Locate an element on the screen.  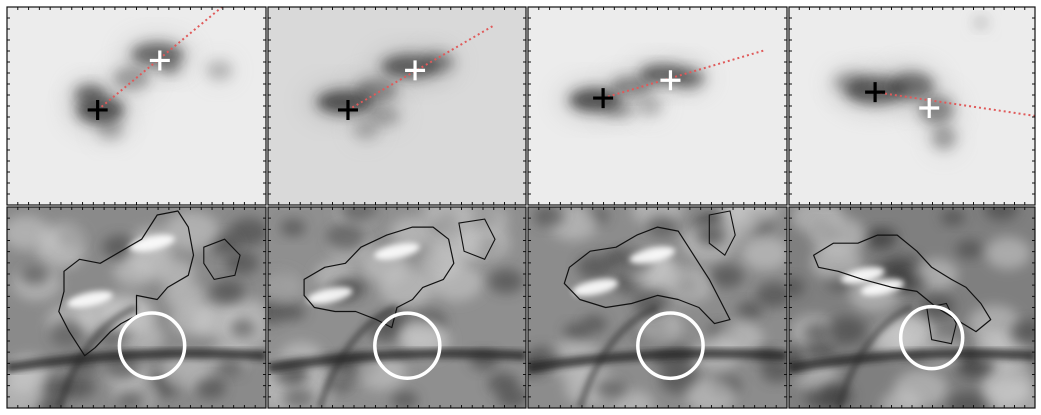
panel-background is located at coordinates (136, 106).